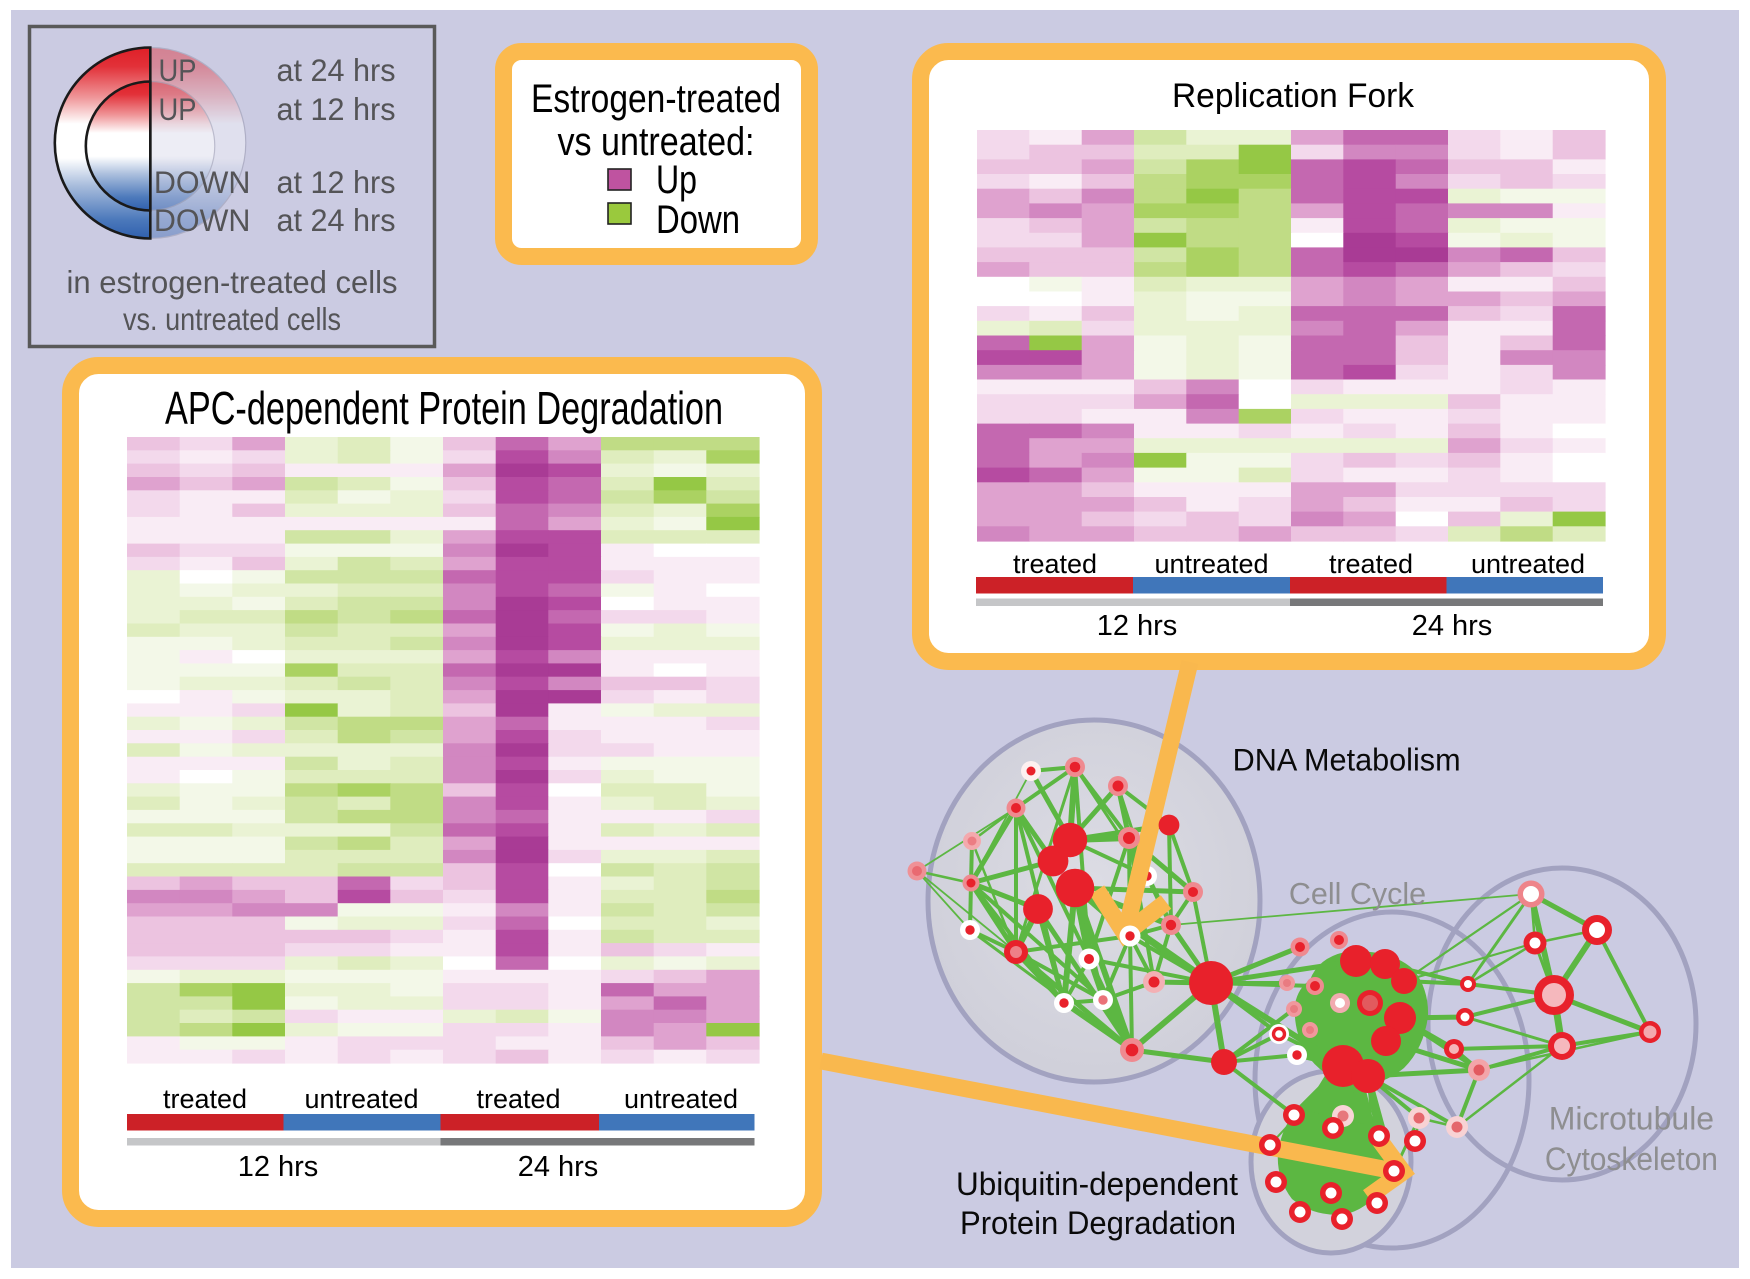 This screenshot has height=1279, width=1750. Describe the element at coordinates (1098, 1223) in the screenshot. I see `svg-text: Protein Degradation` at that location.